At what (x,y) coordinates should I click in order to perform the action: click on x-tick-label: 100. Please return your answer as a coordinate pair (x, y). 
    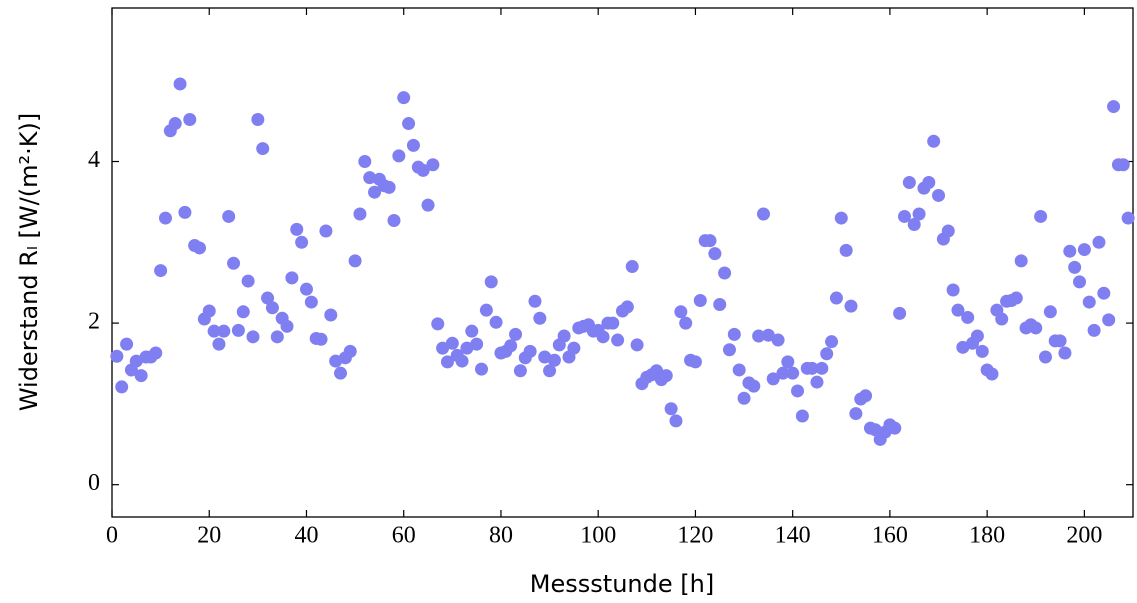
    Looking at the image, I should click on (598, 536).